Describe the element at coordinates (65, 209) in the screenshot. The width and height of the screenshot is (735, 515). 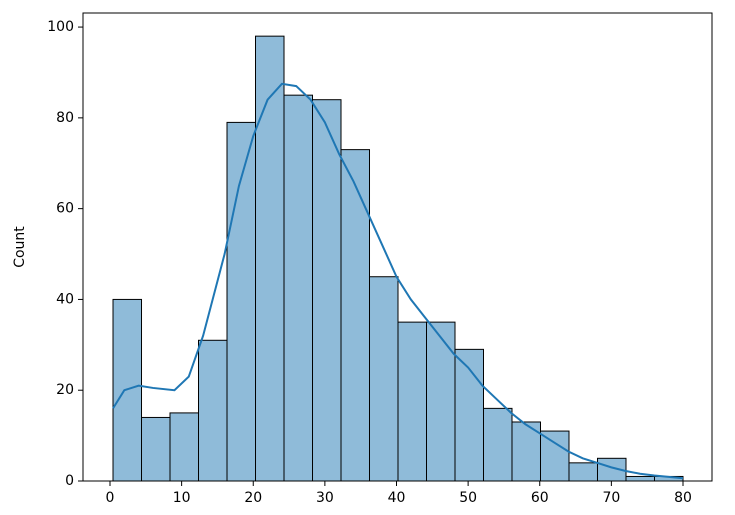
I see `y-tick-label: 60` at that location.